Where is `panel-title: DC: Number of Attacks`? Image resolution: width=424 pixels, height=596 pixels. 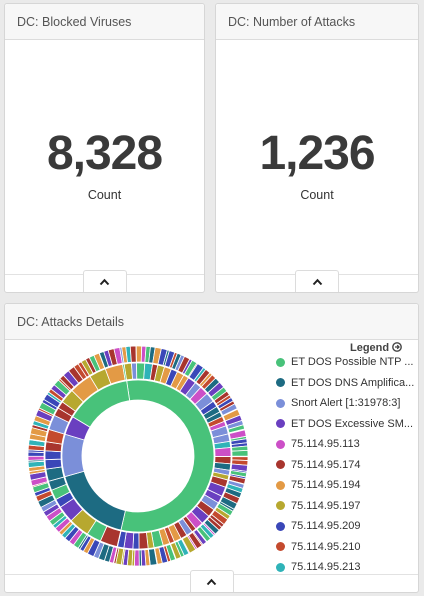 panel-title: DC: Number of Attacks is located at coordinates (317, 22).